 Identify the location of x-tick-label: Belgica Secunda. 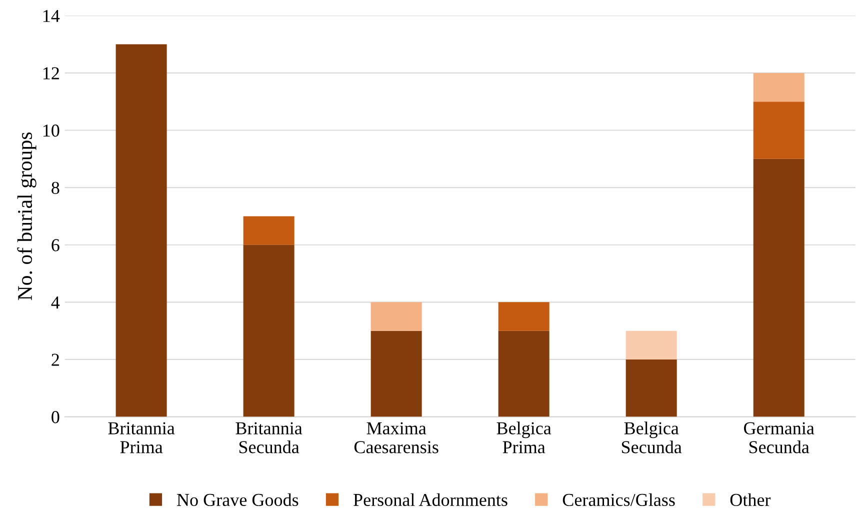
(652, 438).